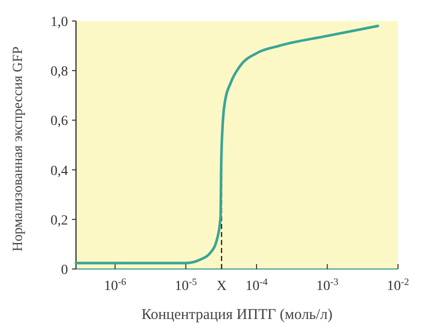  I want to click on x-tick-label: 10$^{-5}$, so click(185, 285).